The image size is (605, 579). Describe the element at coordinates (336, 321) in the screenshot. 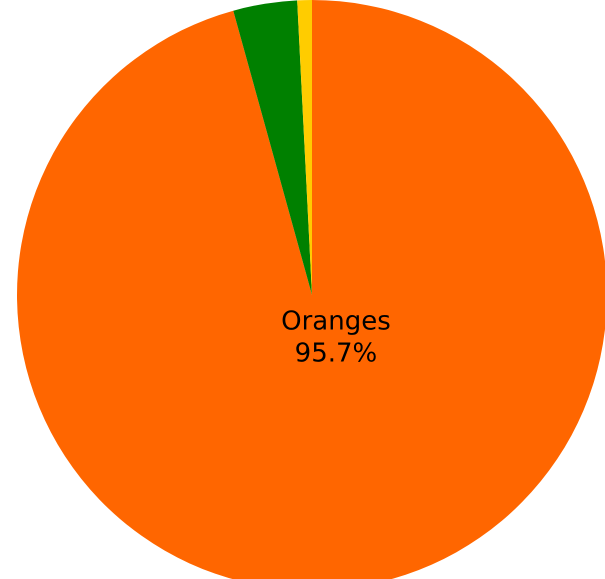

I see `slice-label: Oranges` at that location.